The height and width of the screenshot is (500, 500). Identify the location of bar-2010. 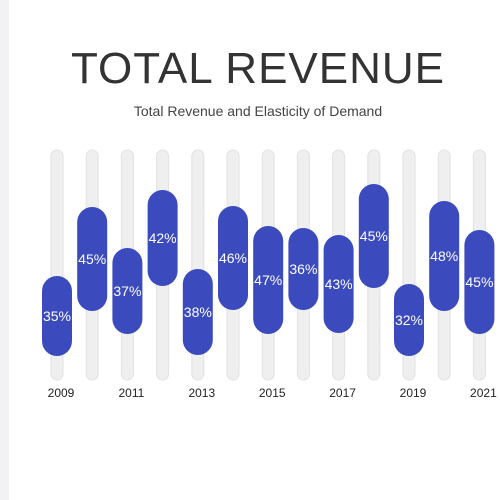
(92, 259).